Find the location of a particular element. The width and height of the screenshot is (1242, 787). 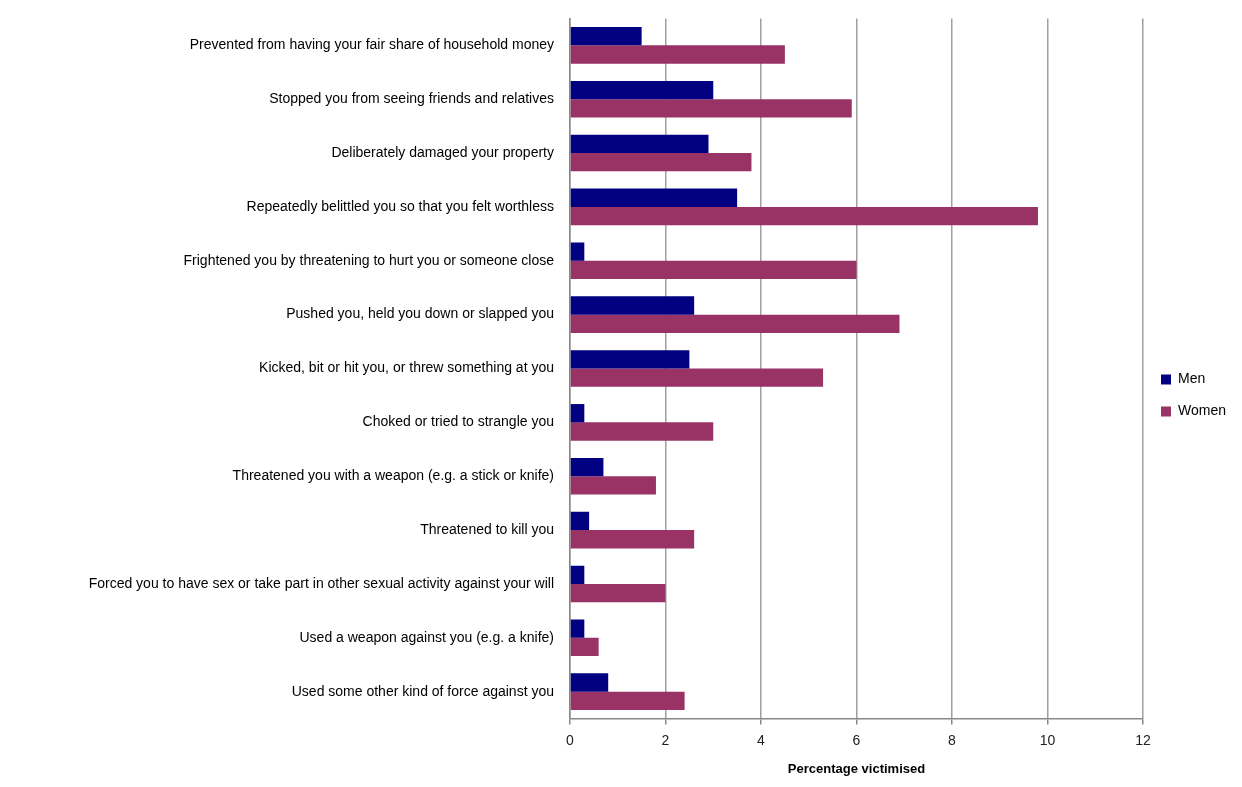

x-tick-label: 12 is located at coordinates (1143, 739).